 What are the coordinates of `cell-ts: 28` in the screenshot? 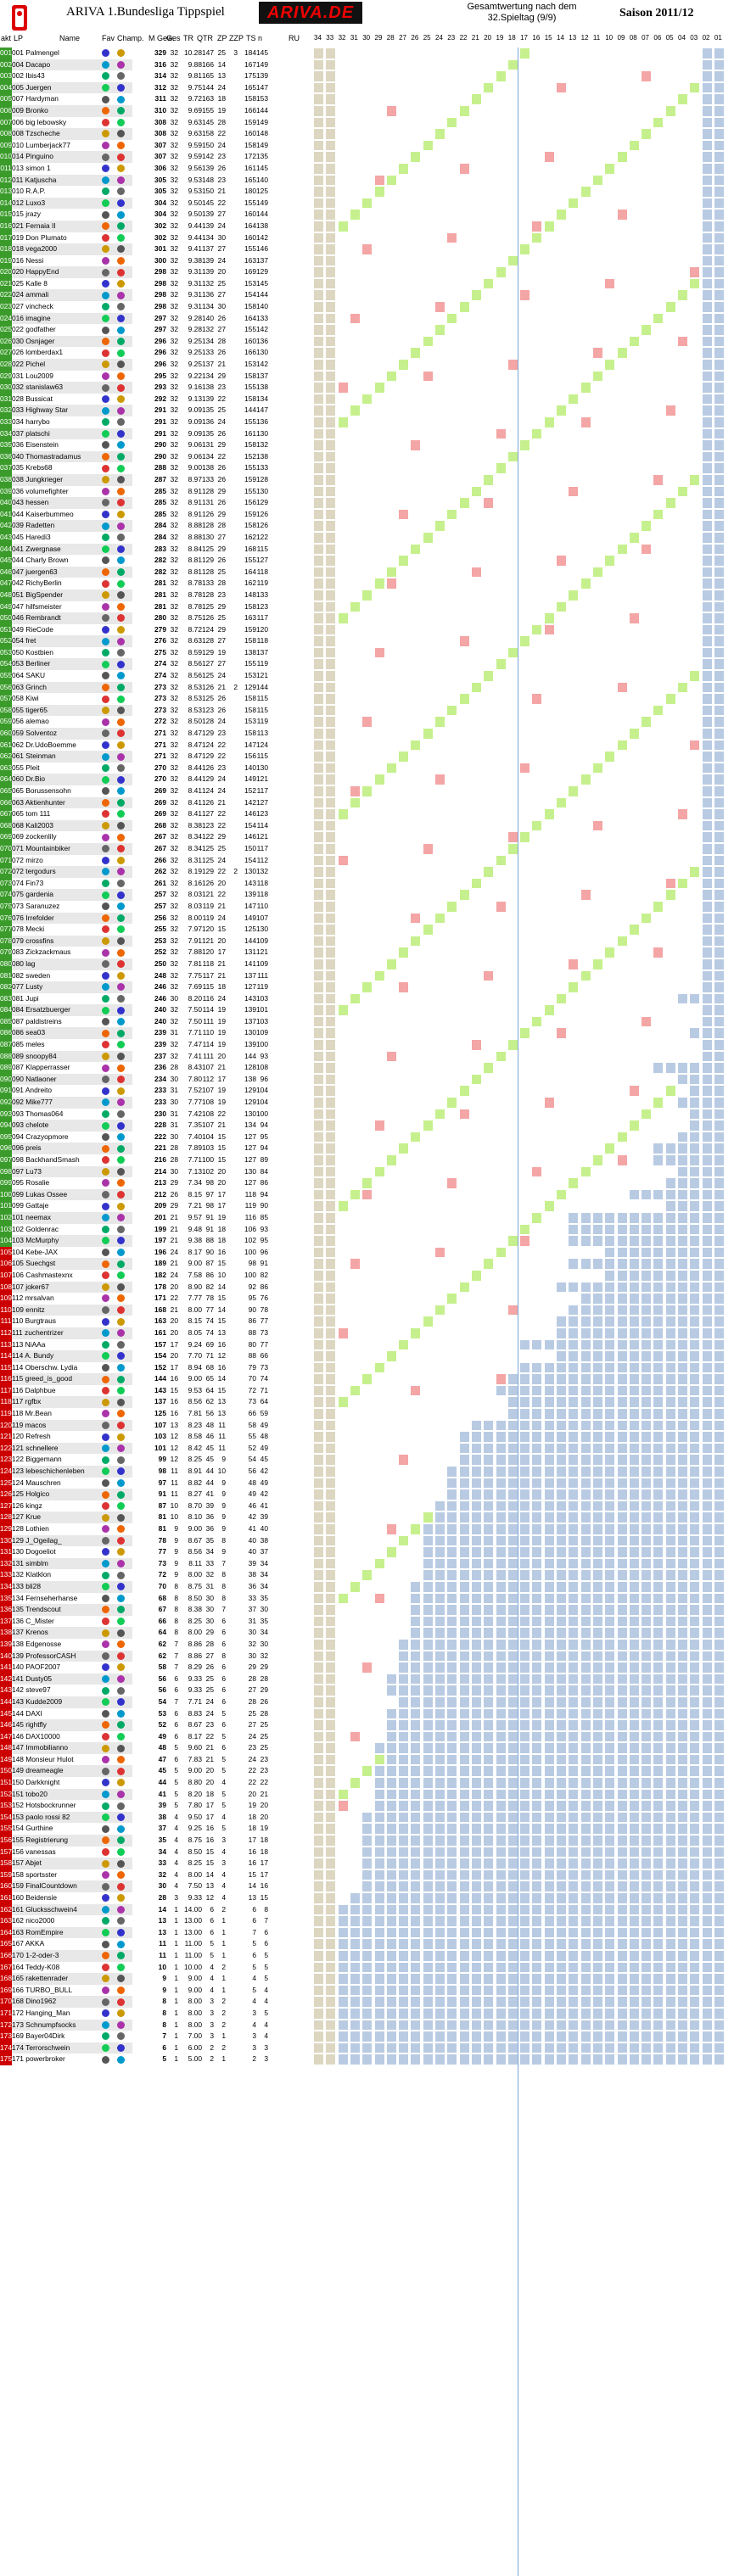 It's located at (220, 584).